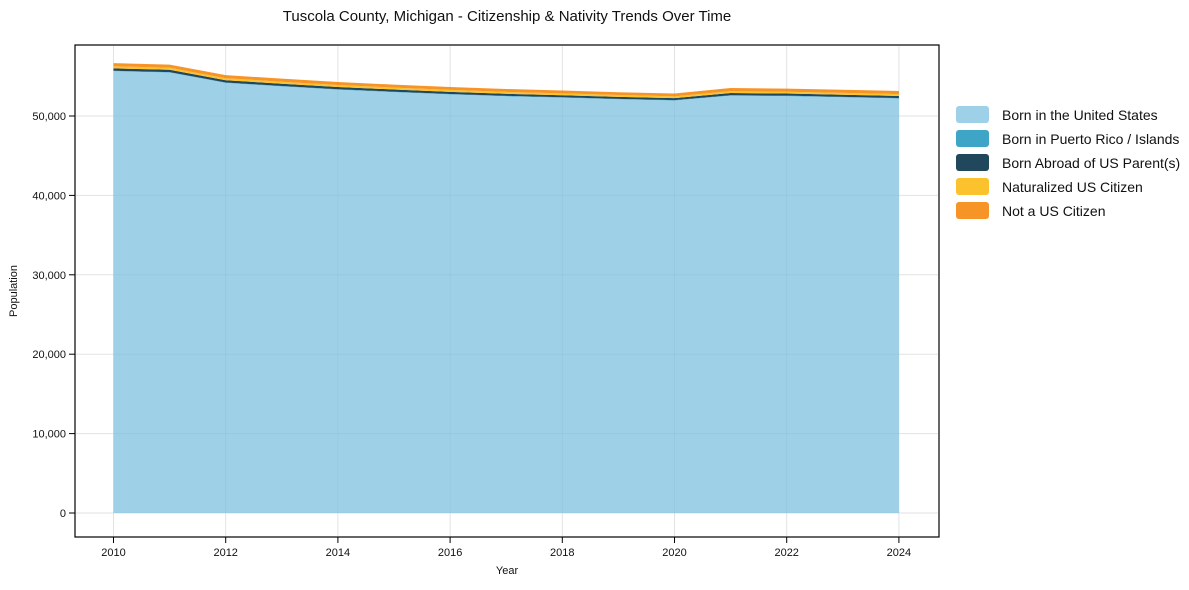 Image resolution: width=1189 pixels, height=590 pixels. I want to click on legend-item-naturalized-us-citizen: Naturalized US Citizen, so click(1068, 186).